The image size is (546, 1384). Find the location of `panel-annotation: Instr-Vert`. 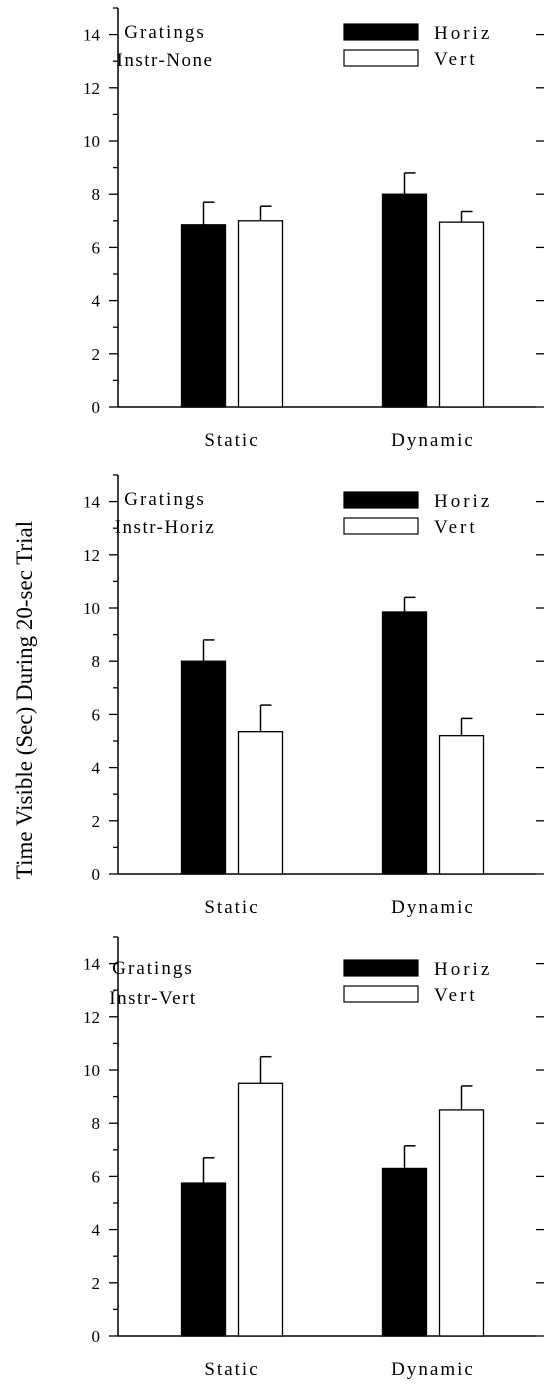

panel-annotation: Instr-Vert is located at coordinates (152, 998).